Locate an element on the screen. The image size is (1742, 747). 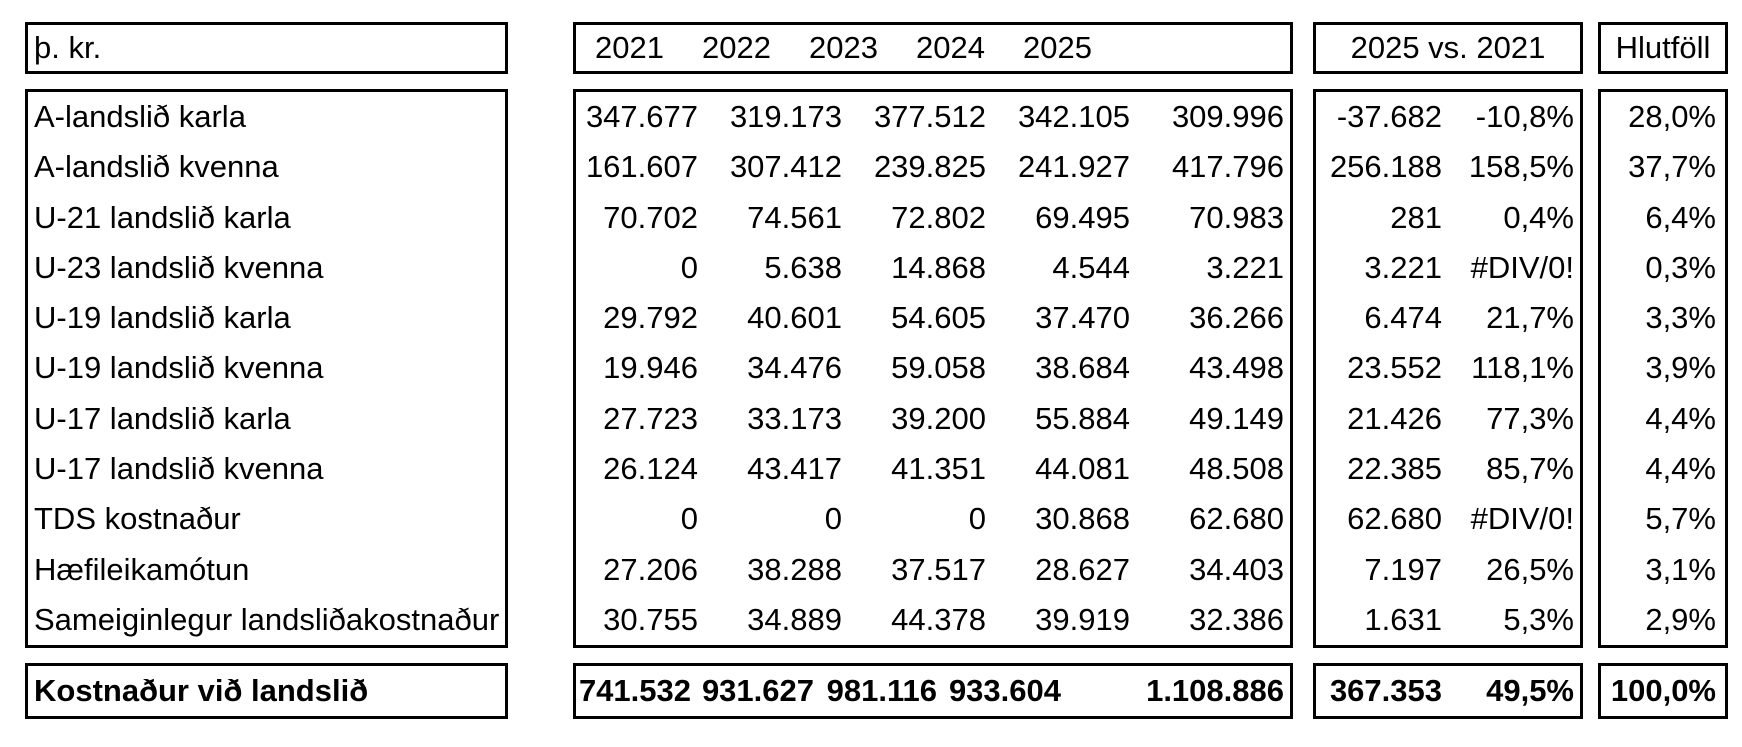
diff-value: 281 is located at coordinates (1416, 217).